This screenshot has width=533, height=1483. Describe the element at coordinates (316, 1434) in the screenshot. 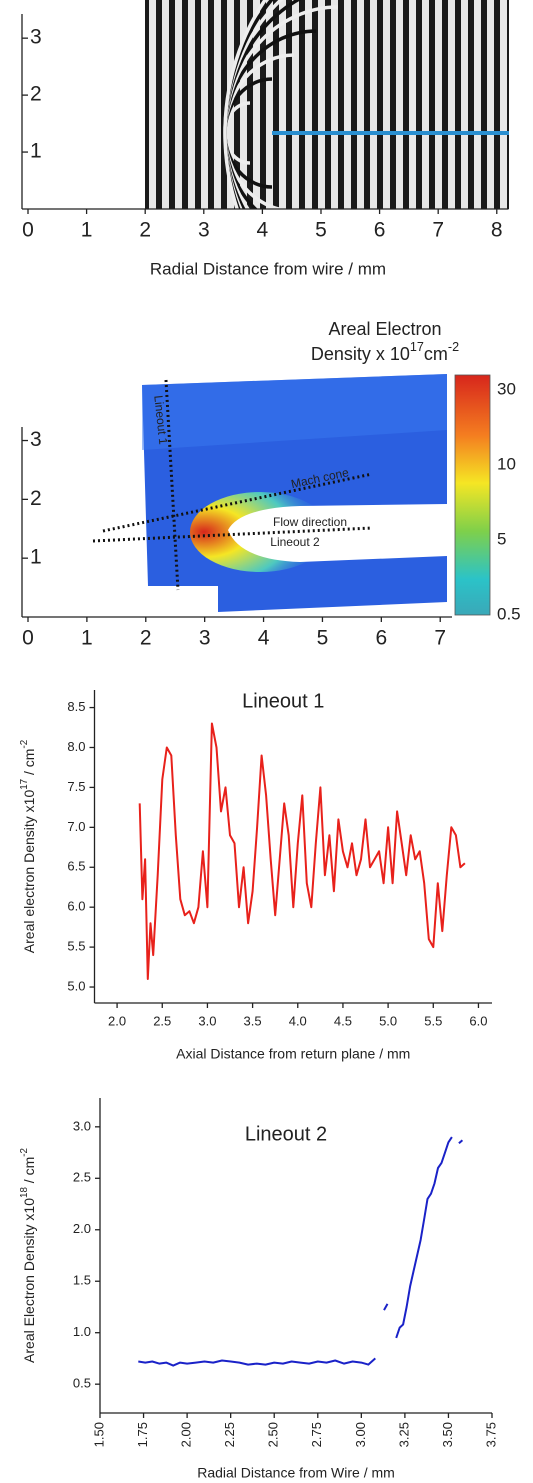

I see `x-tick-label: 2.75` at that location.